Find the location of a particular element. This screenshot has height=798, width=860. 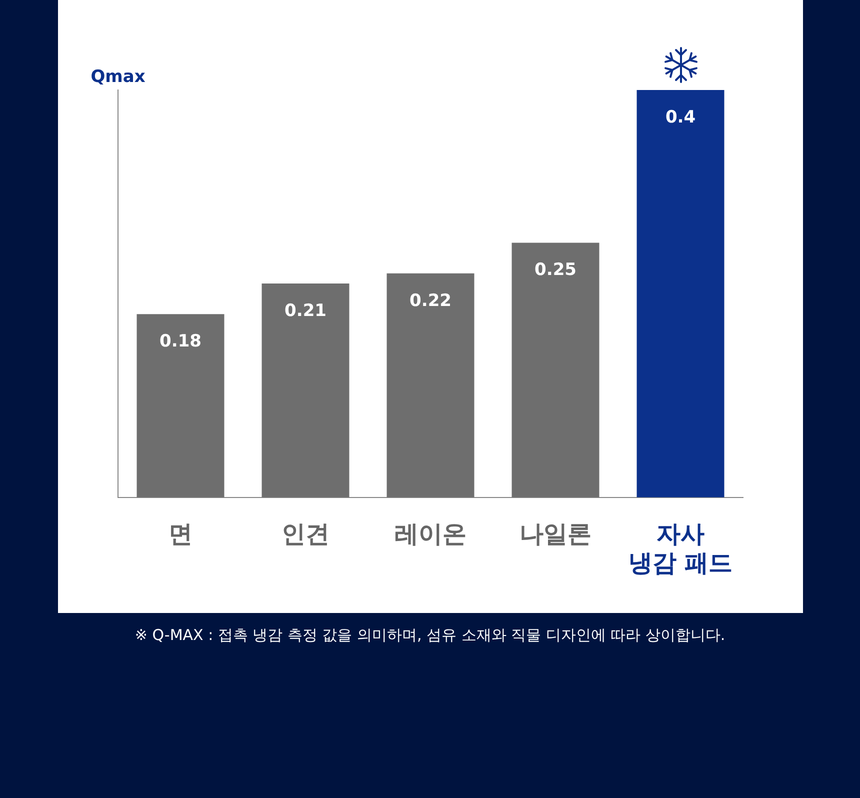

x-tick-label: 면 is located at coordinates (180, 534).